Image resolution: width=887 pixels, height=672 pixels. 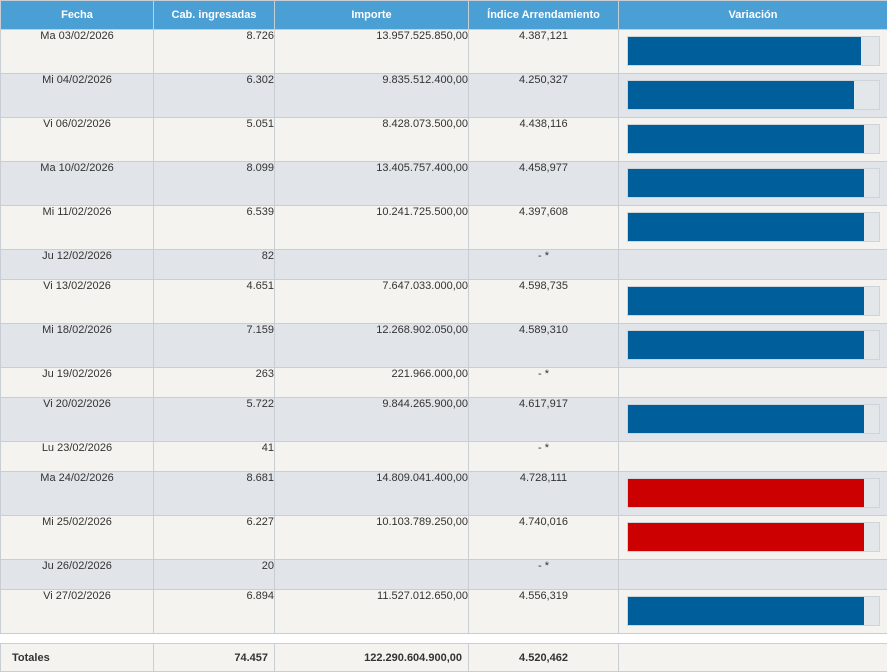 What do you see at coordinates (372, 15) in the screenshot?
I see `header-importe: Importe` at bounding box center [372, 15].